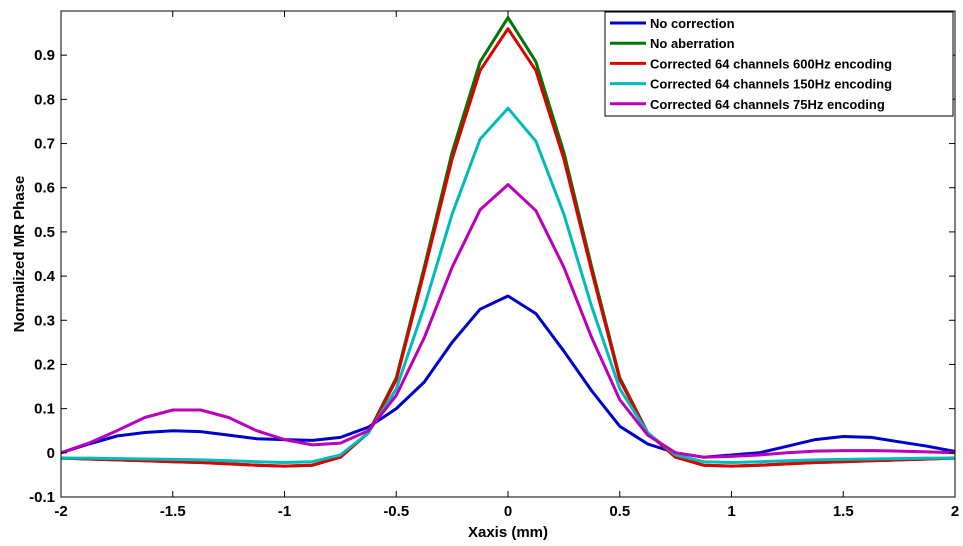 The height and width of the screenshot is (546, 963). What do you see at coordinates (44, 364) in the screenshot?
I see `y-tick-label: 0.2` at bounding box center [44, 364].